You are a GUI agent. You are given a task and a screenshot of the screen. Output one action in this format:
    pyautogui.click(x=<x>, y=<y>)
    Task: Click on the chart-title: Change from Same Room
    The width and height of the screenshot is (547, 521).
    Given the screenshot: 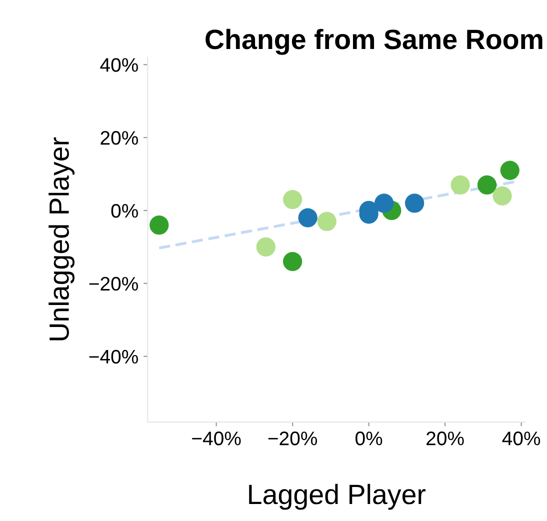 What is the action you would take?
    pyautogui.click(x=374, y=41)
    